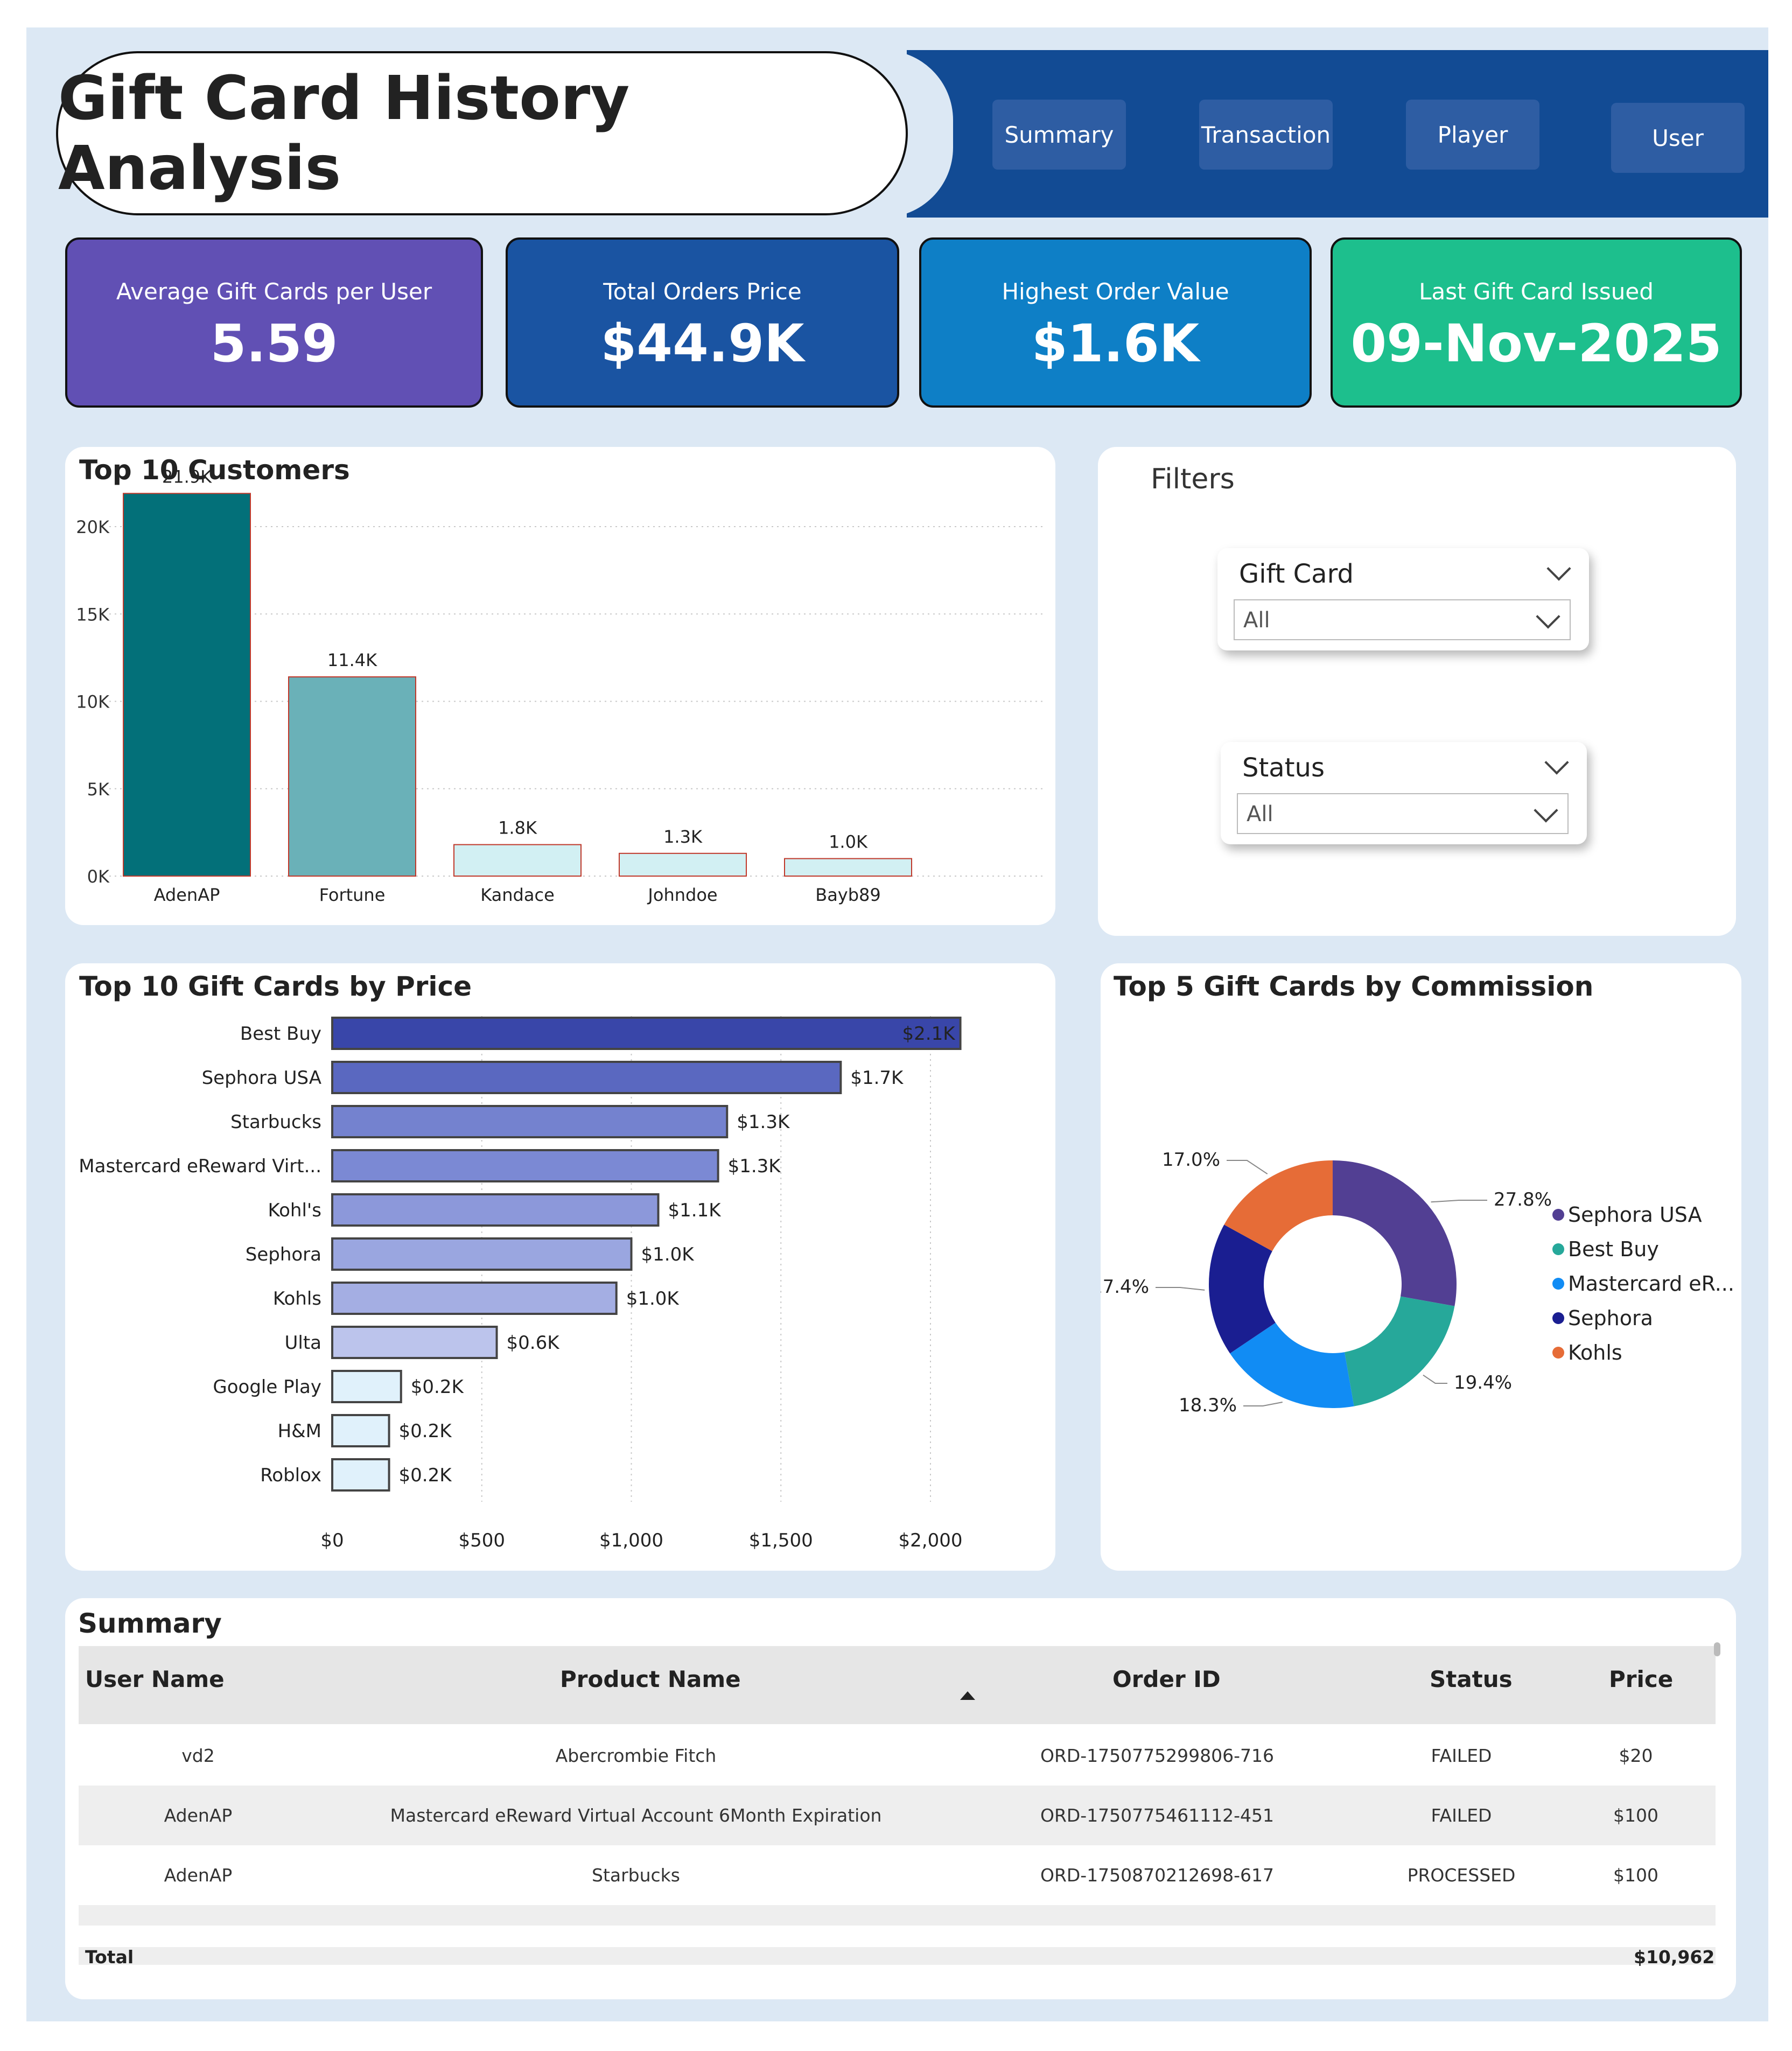 The image size is (1792, 2051). Describe the element at coordinates (1678, 138) in the screenshot. I see `nav-user-button: User` at that location.